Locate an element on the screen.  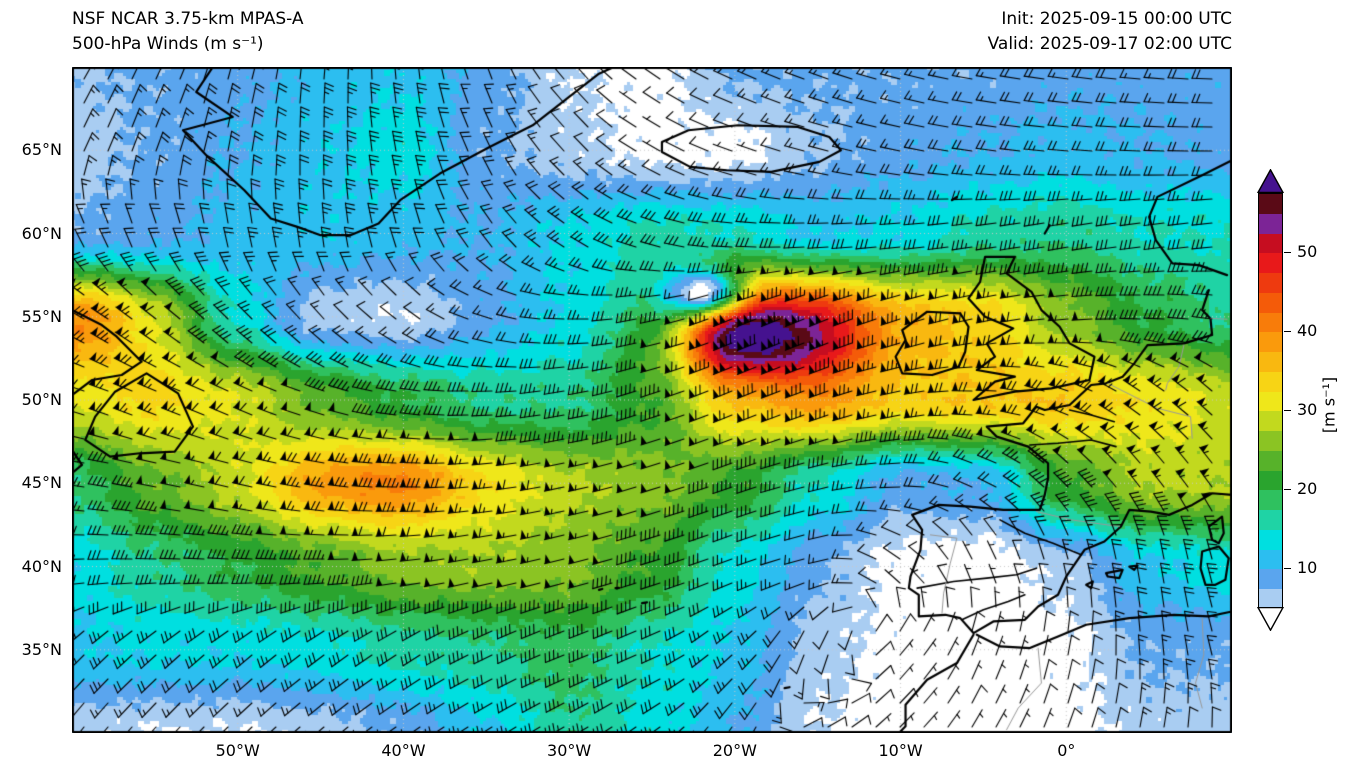
colorbar-unit-label: [m s⁻¹] is located at coordinates (1329, 405).